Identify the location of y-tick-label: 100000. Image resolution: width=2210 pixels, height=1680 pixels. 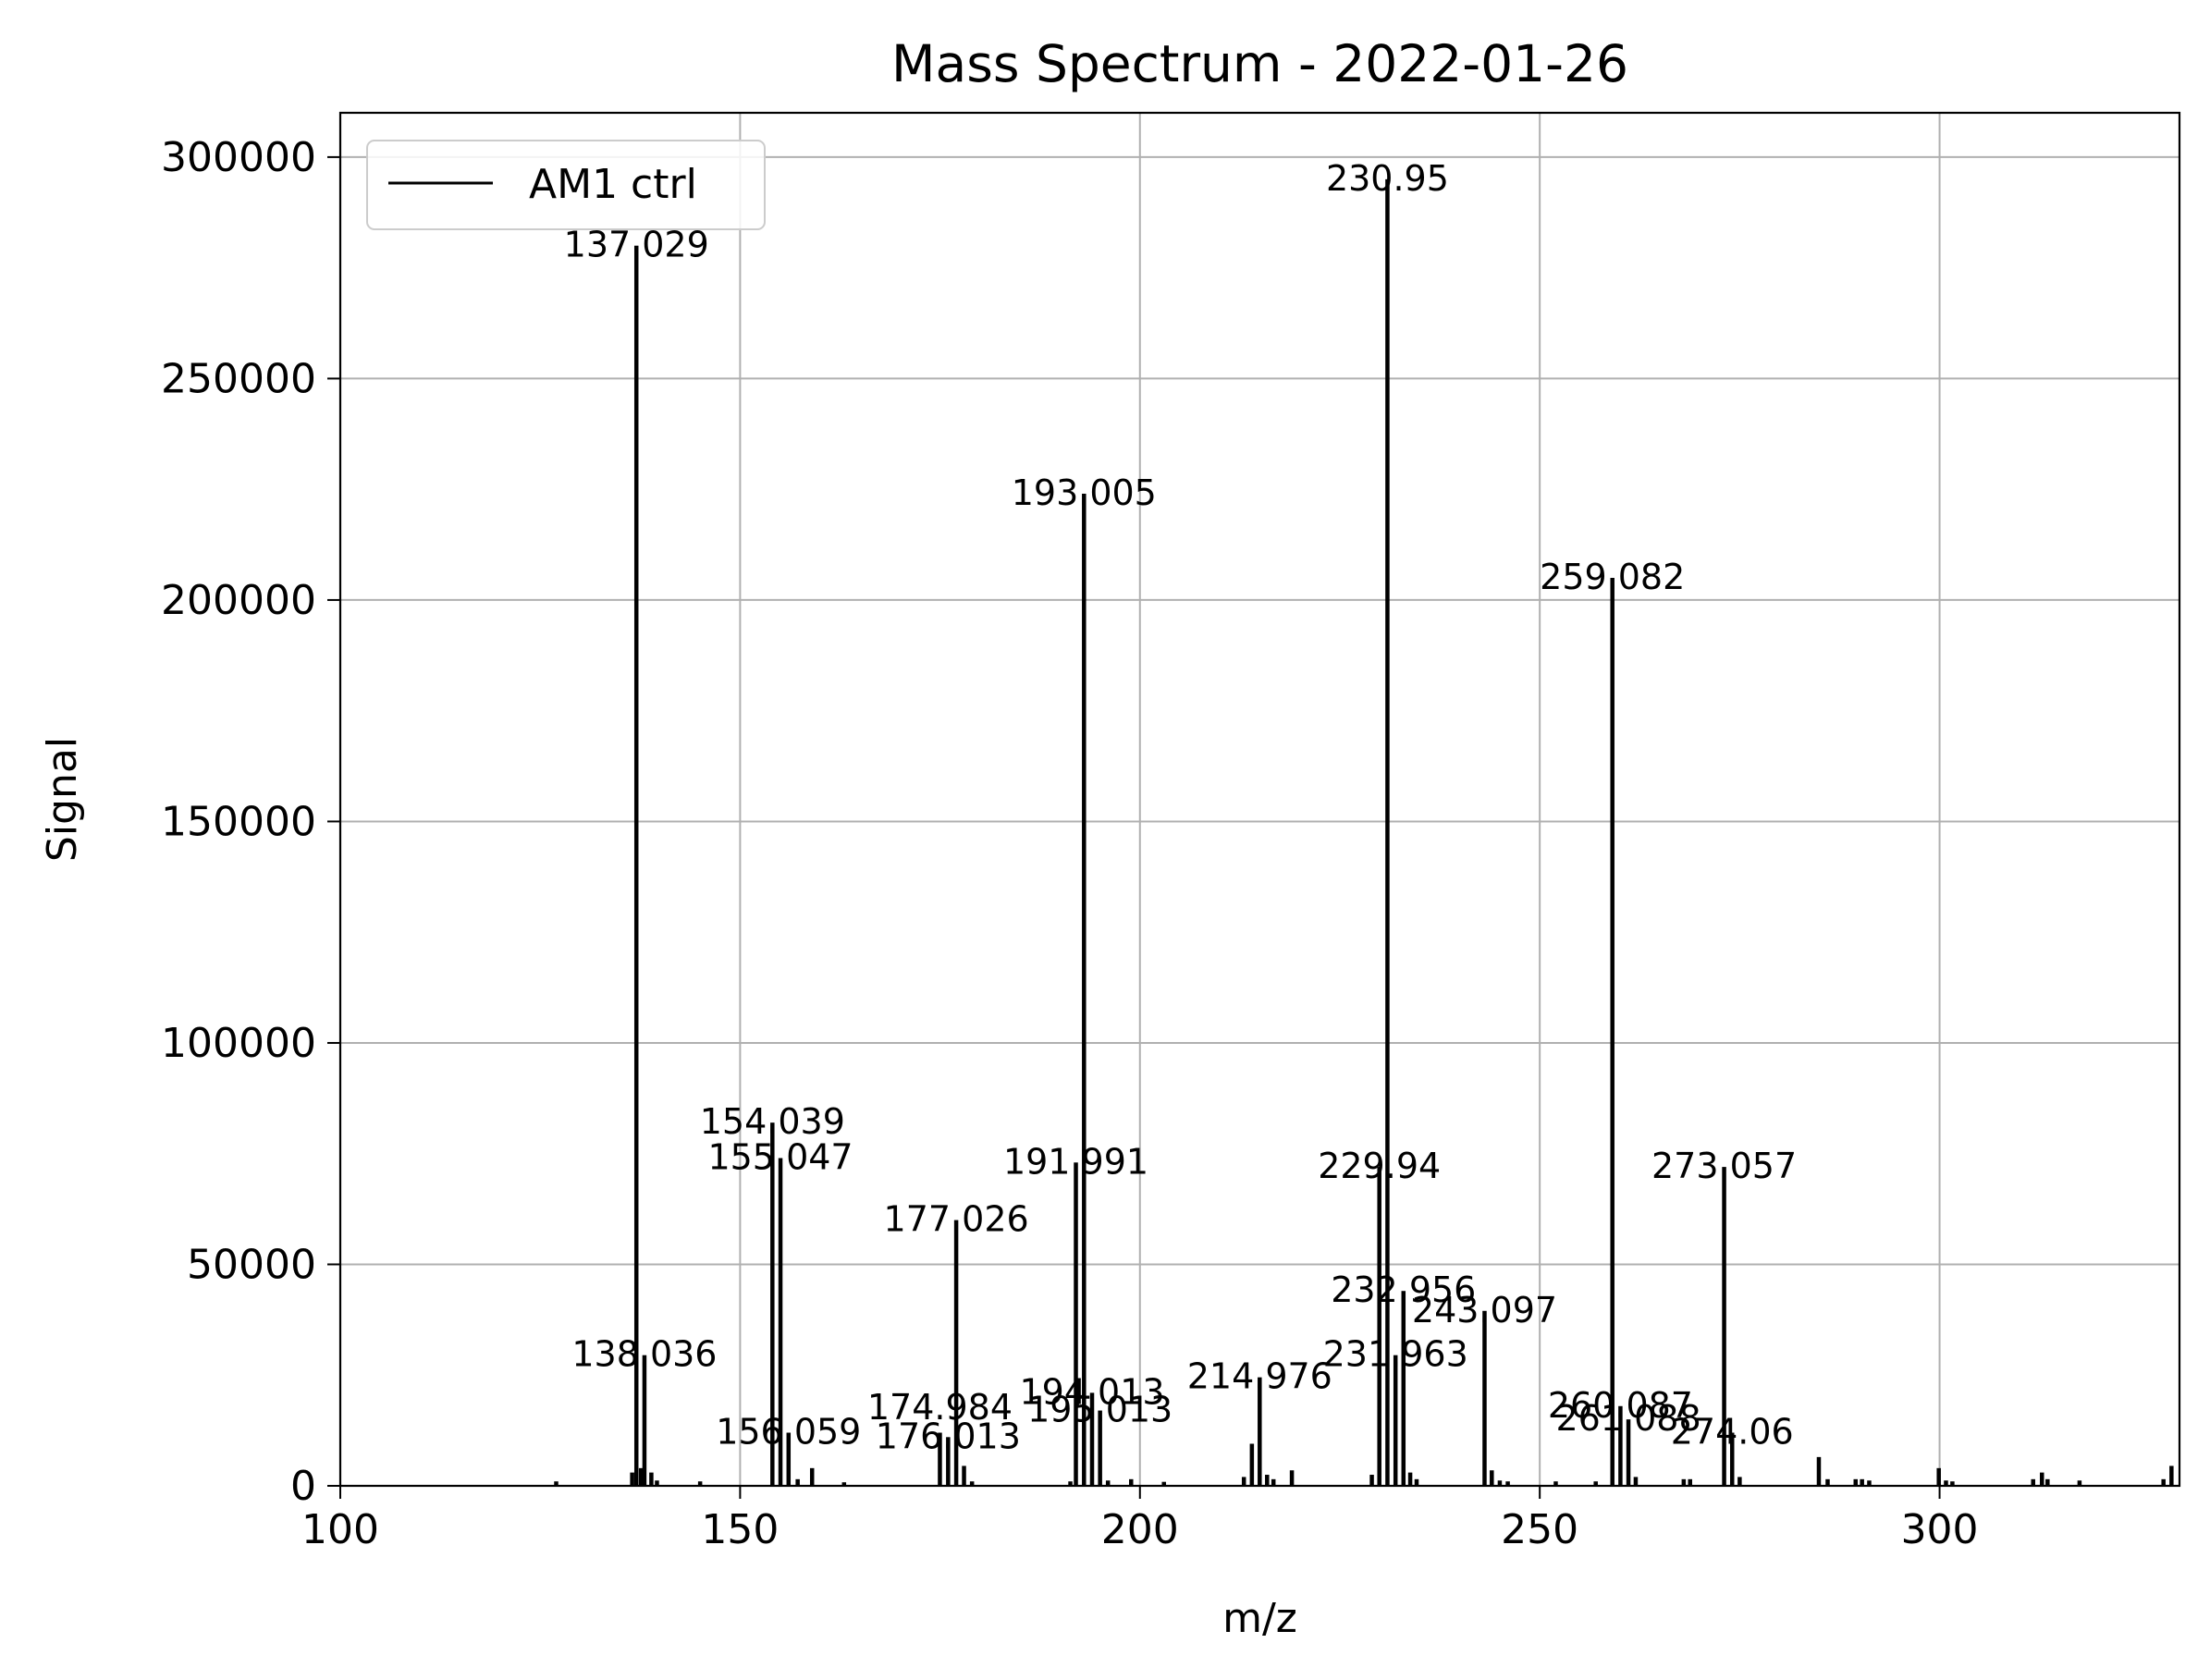
(238, 1043).